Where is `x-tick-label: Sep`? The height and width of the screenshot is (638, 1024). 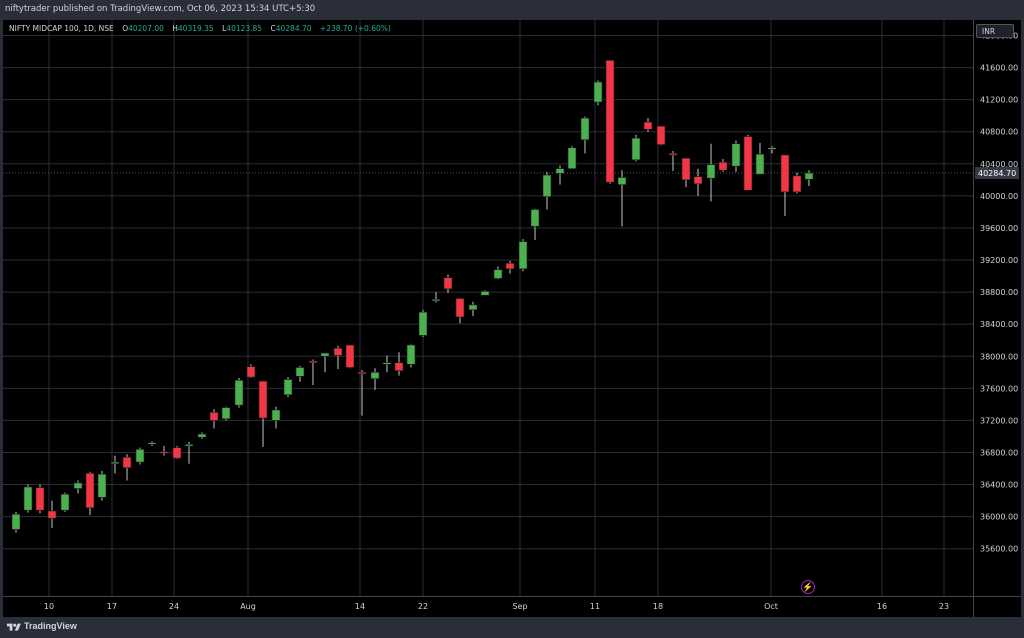 x-tick-label: Sep is located at coordinates (519, 606).